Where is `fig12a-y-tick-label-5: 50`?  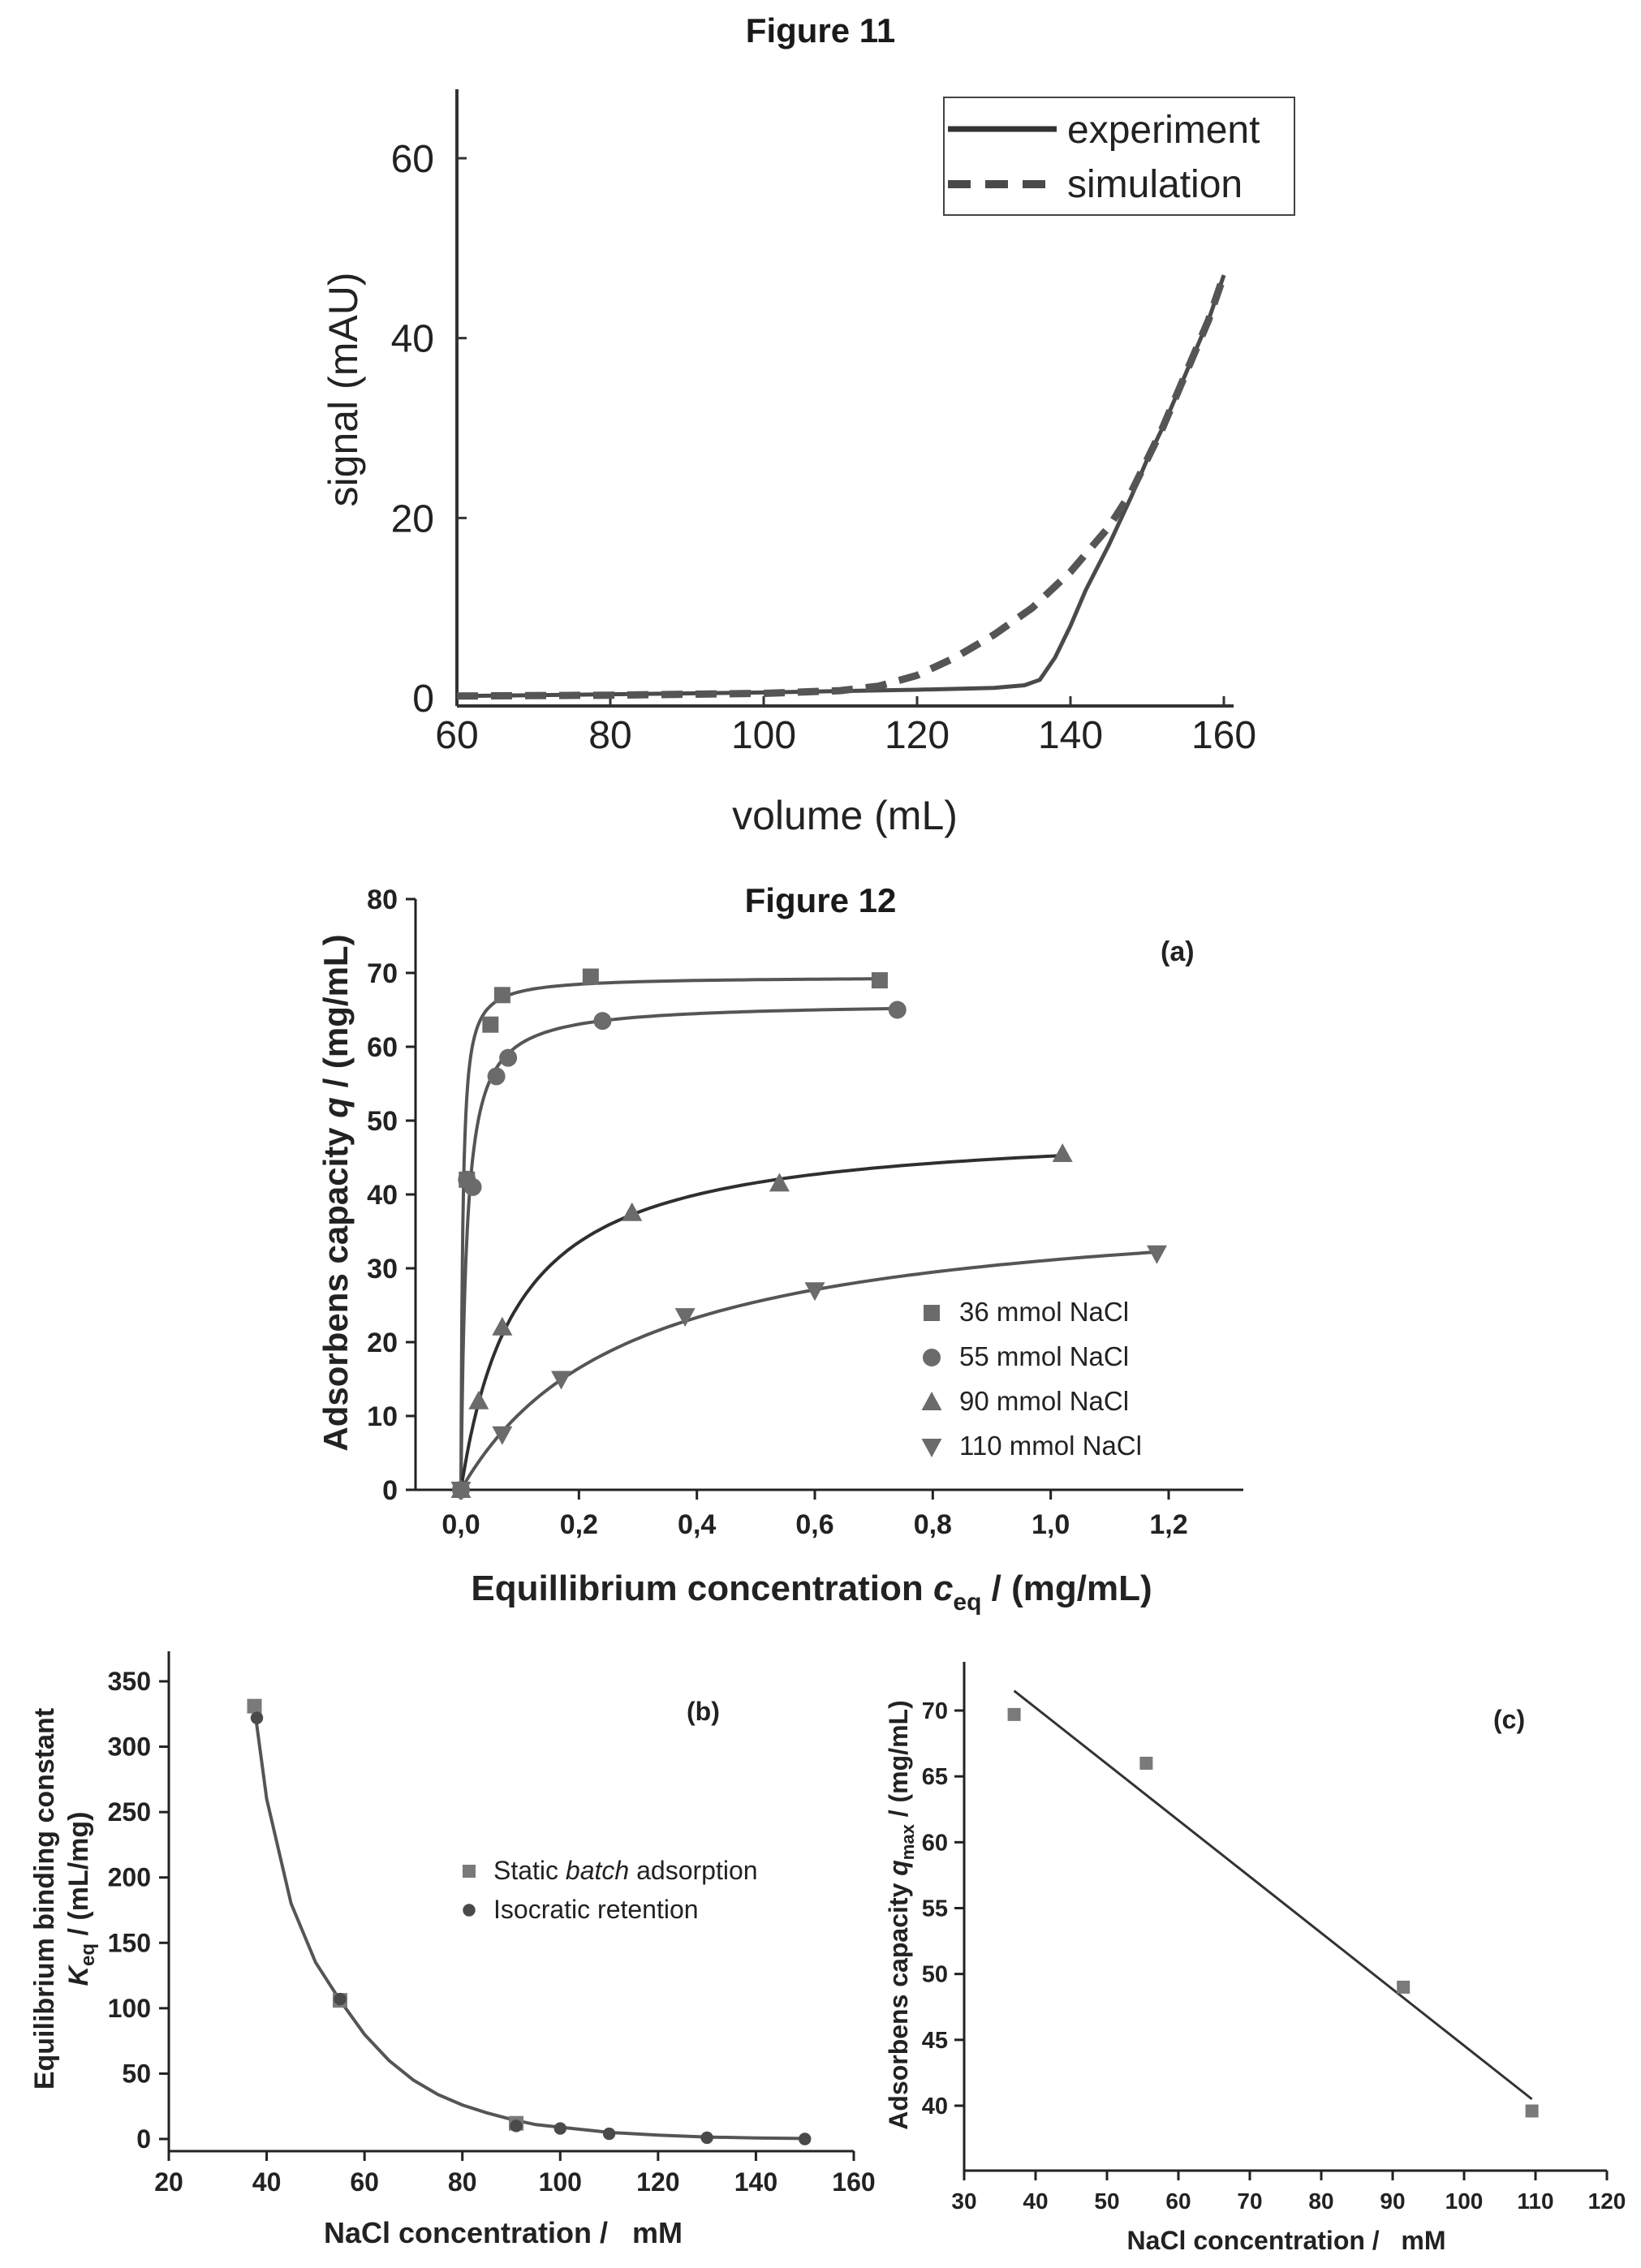 fig12a-y-tick-label-5: 50 is located at coordinates (382, 1121).